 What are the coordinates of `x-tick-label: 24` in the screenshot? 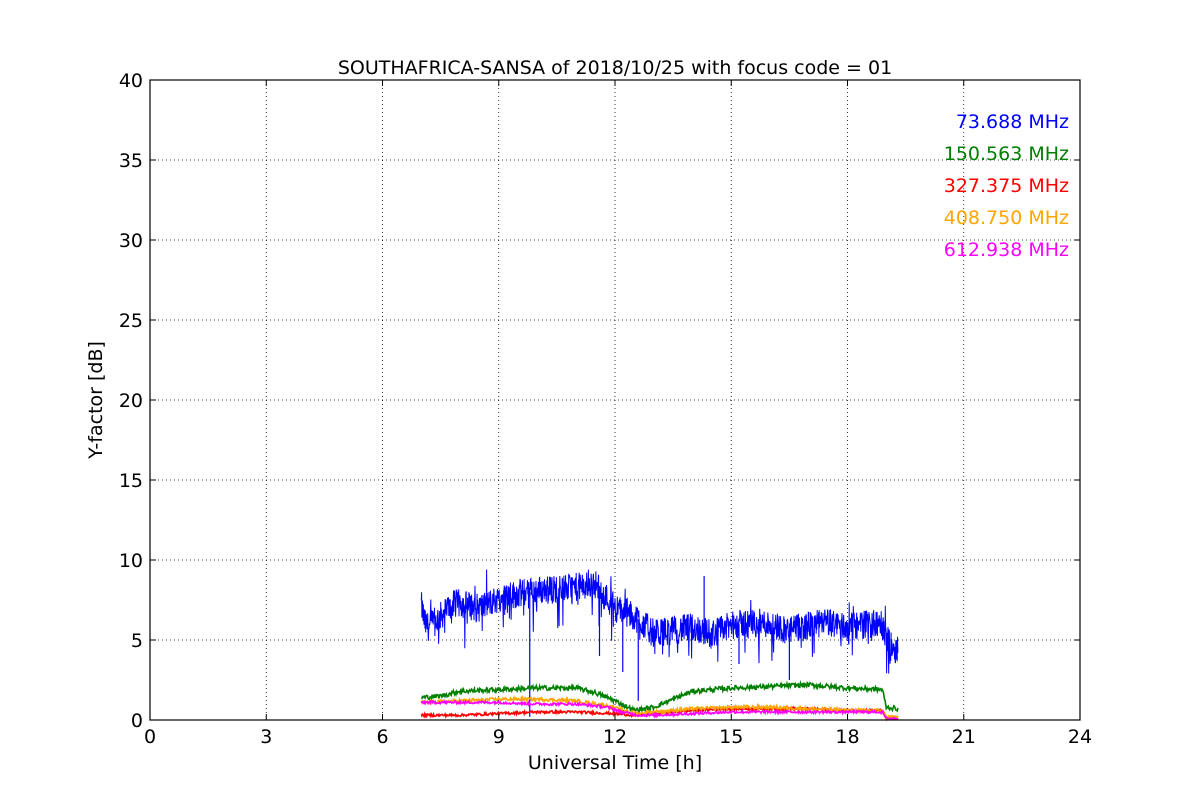 It's located at (1080, 737).